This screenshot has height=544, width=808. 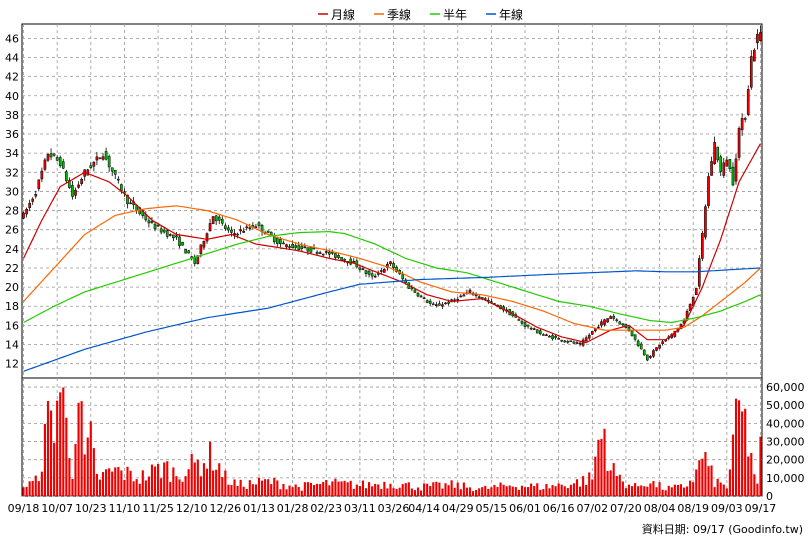 What do you see at coordinates (559, 508) in the screenshot?
I see `x-tick-label: 06/16` at bounding box center [559, 508].